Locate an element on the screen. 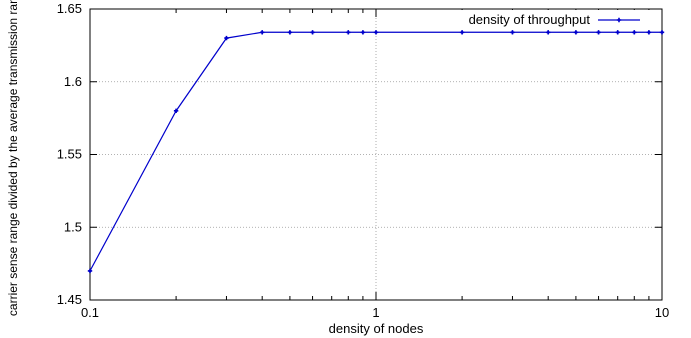  legend-label: density of throughput is located at coordinates (530, 19).